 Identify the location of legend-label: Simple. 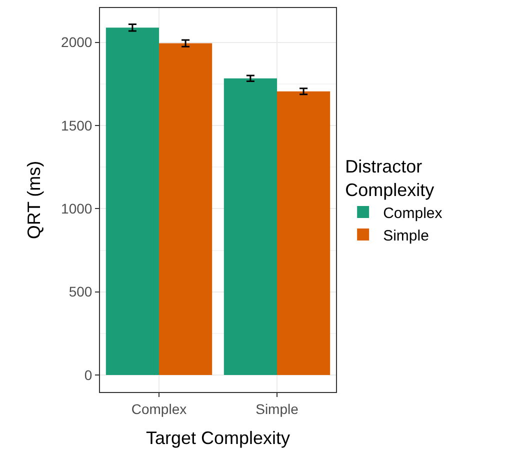
(406, 235).